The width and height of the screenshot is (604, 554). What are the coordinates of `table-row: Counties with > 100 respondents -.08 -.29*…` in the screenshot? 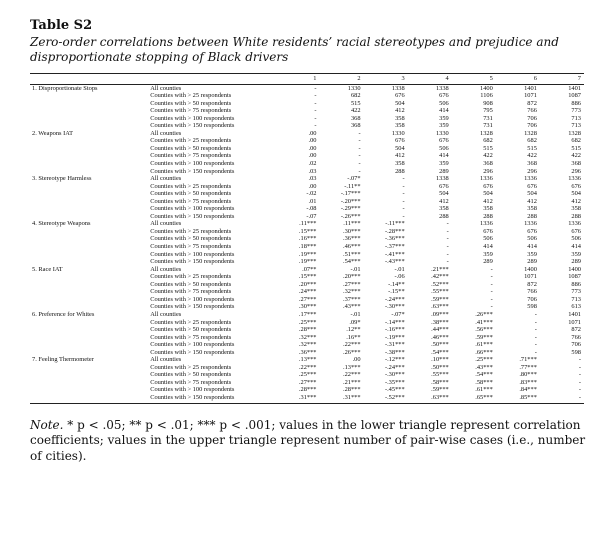 It's located at (307, 209).